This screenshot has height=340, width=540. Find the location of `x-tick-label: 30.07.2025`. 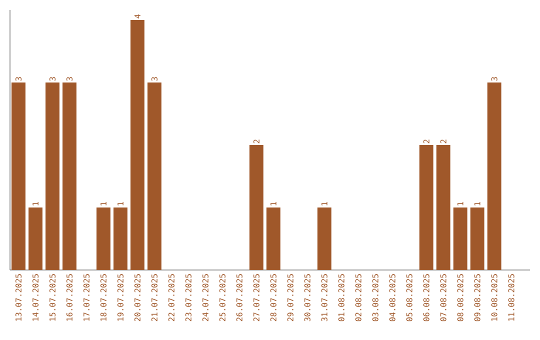

x-tick-label: 30.07.2025 is located at coordinates (307, 298).